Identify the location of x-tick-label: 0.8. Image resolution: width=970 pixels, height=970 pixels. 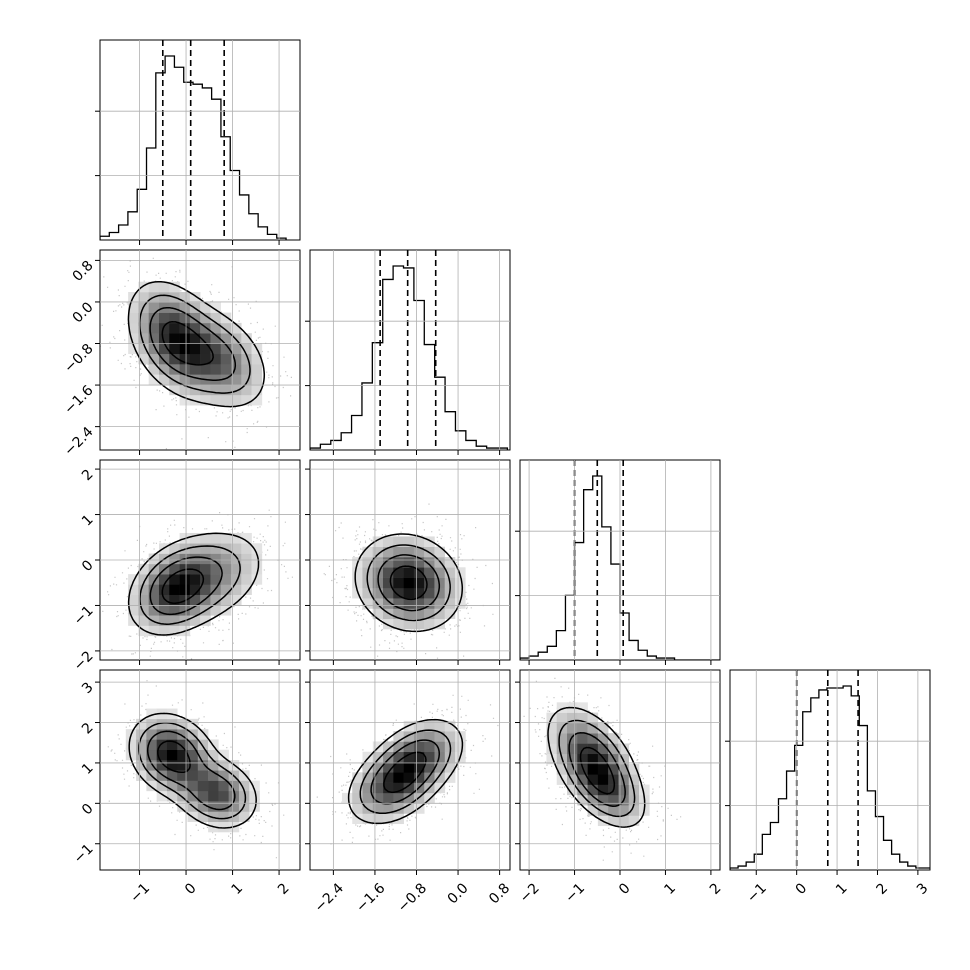
(499, 893).